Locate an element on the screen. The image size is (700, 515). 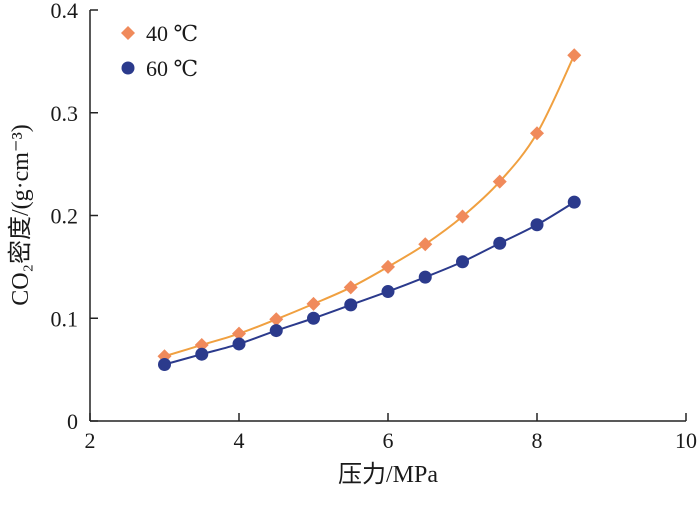
y-axis-title: CO₂密度/(g·cm⁻³) is located at coordinates (20, 215).